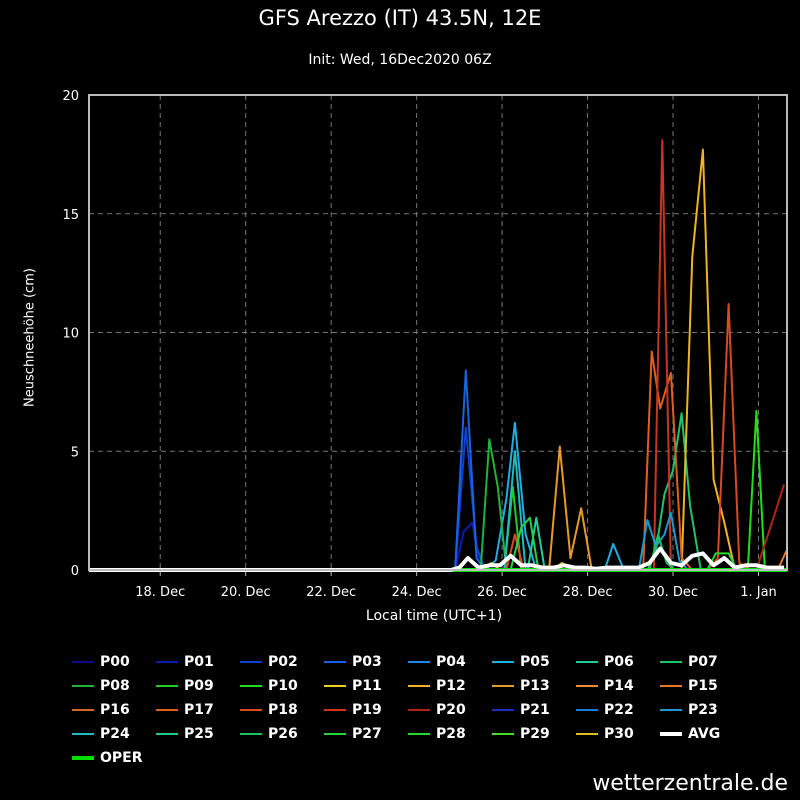 The height and width of the screenshot is (800, 800). Describe the element at coordinates (331, 592) in the screenshot. I see `x-tick-label: 22. Dec` at that location.